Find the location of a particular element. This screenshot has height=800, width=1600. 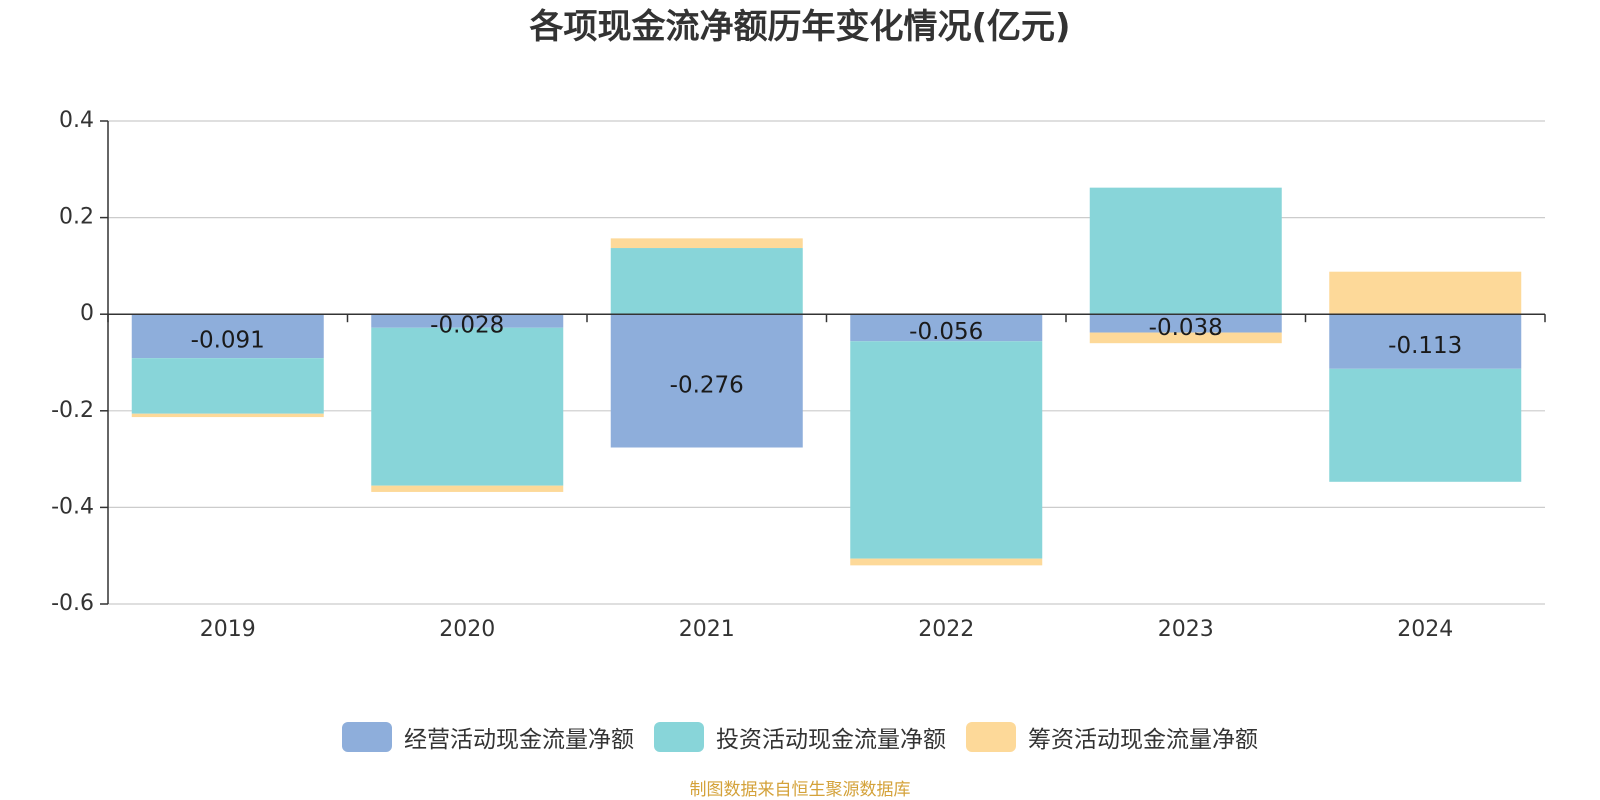

data-label: -0.276 is located at coordinates (707, 385).